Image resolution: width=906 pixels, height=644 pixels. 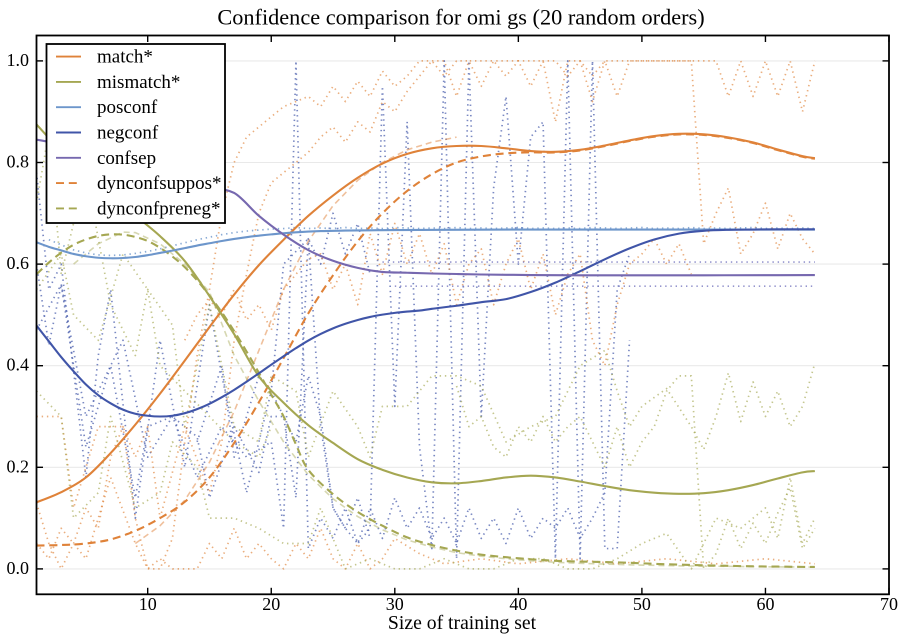 I want to click on svg-text: match*, so click(x=125, y=57).